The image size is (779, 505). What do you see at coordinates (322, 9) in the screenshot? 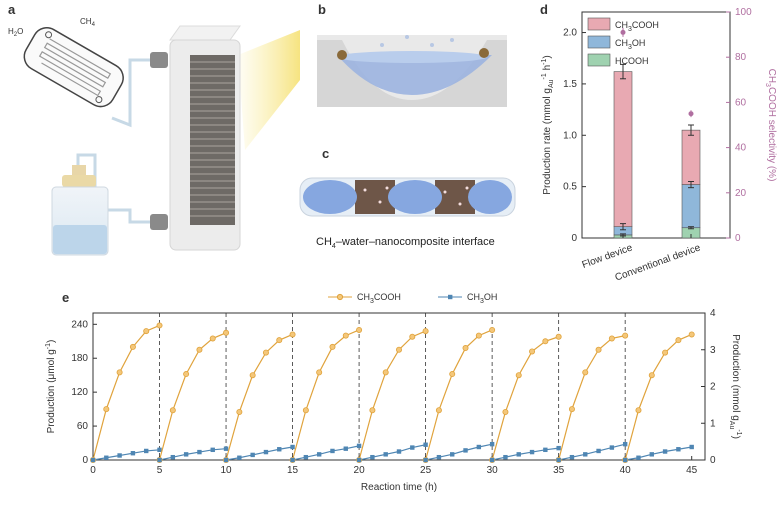
I see `panel-label-b: b` at bounding box center [322, 9].